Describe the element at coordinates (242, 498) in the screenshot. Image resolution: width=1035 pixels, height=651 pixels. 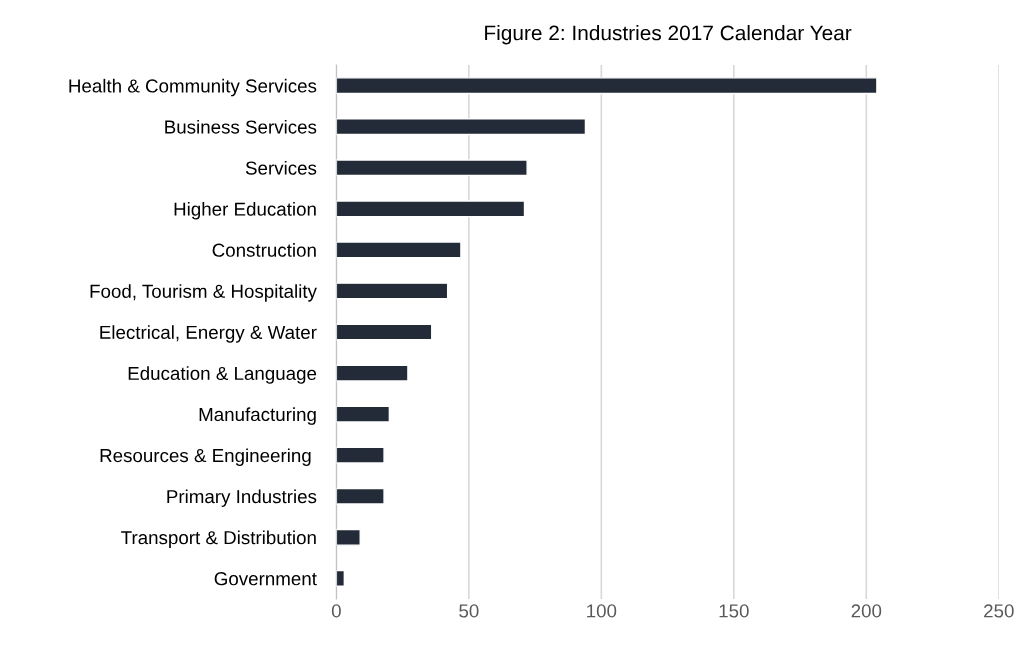
I see `y-tick-label: Primary Industries` at that location.